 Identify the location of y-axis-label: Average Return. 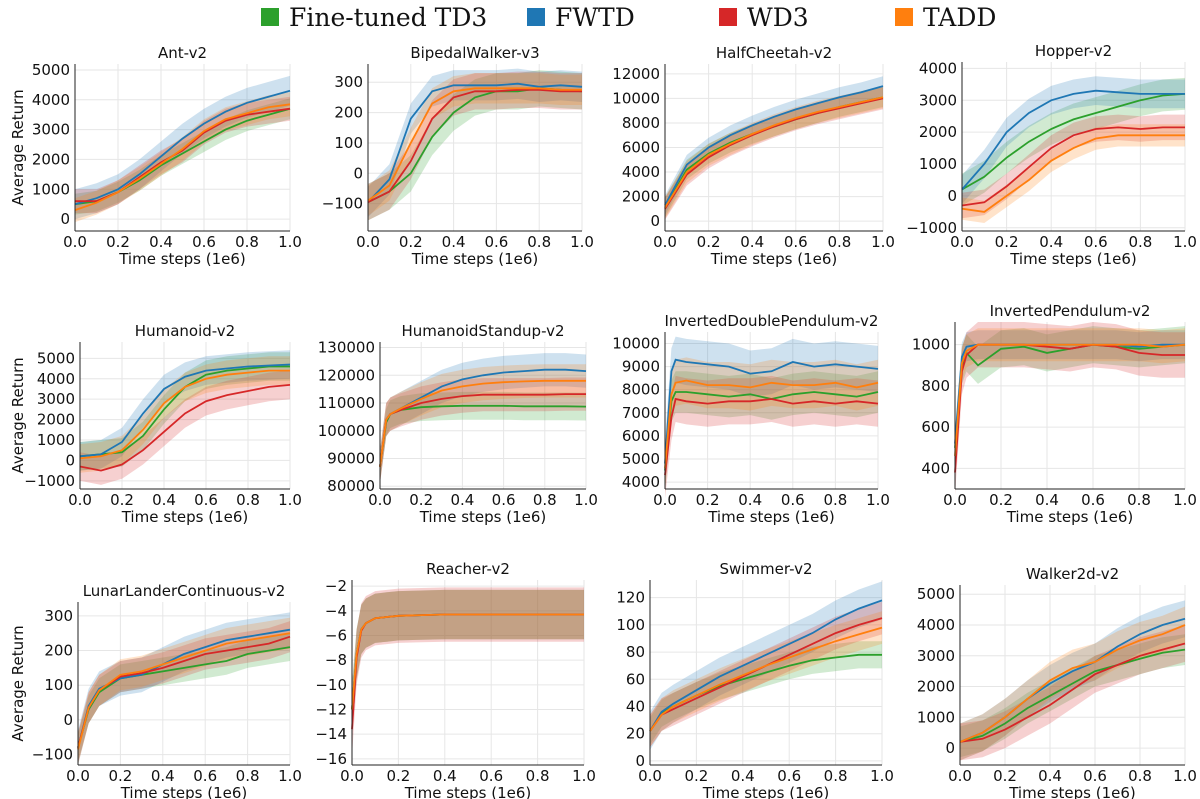
(18, 415).